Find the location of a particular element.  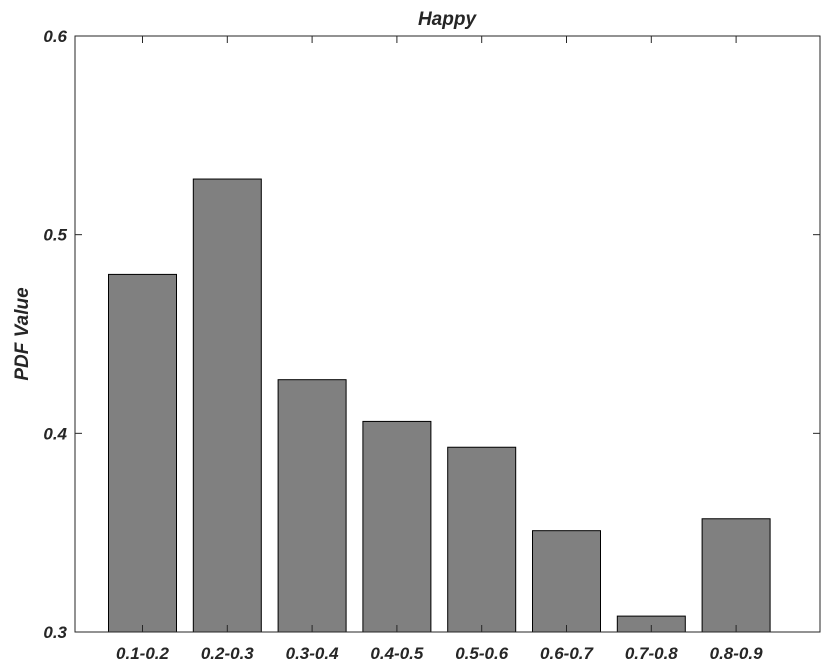

chart-title: Happy is located at coordinates (448, 19).